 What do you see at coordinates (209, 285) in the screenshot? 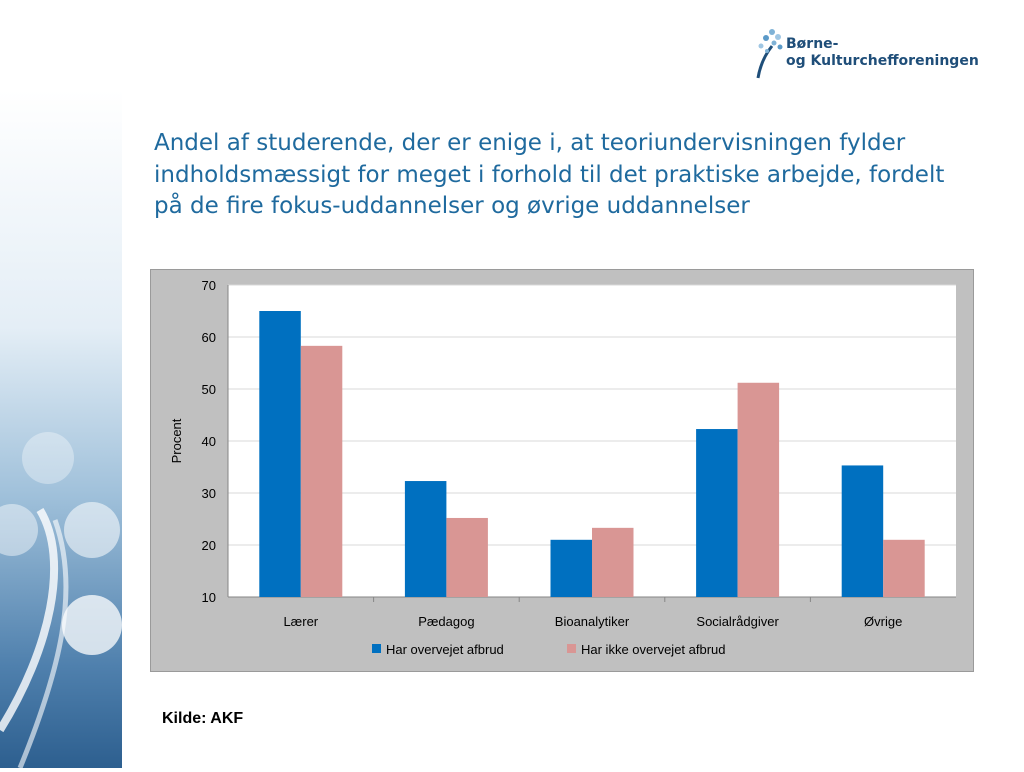
I see `y-tick-label: 70` at bounding box center [209, 285].